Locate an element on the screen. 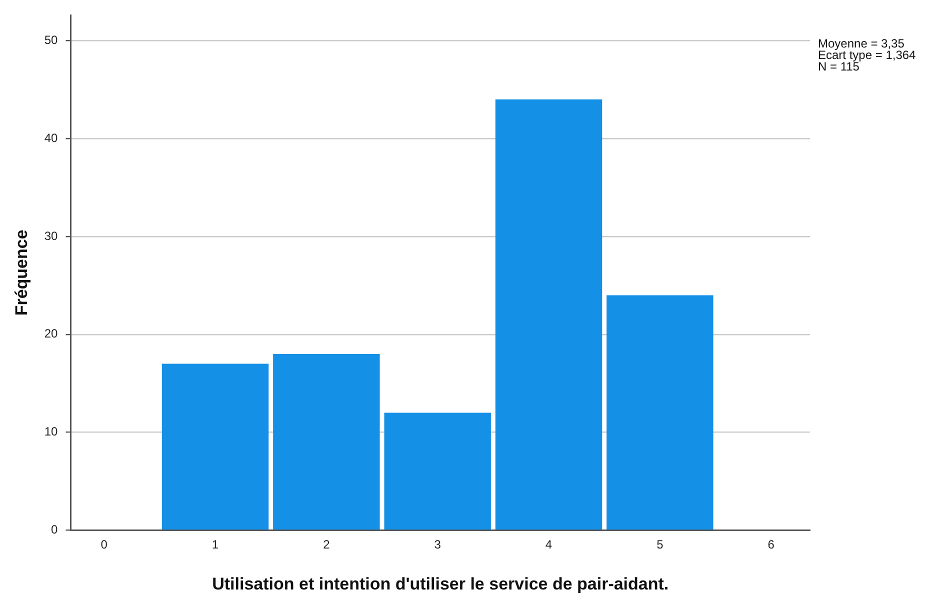 This screenshot has height=603, width=935. x-tick-label: 4 is located at coordinates (548, 545).